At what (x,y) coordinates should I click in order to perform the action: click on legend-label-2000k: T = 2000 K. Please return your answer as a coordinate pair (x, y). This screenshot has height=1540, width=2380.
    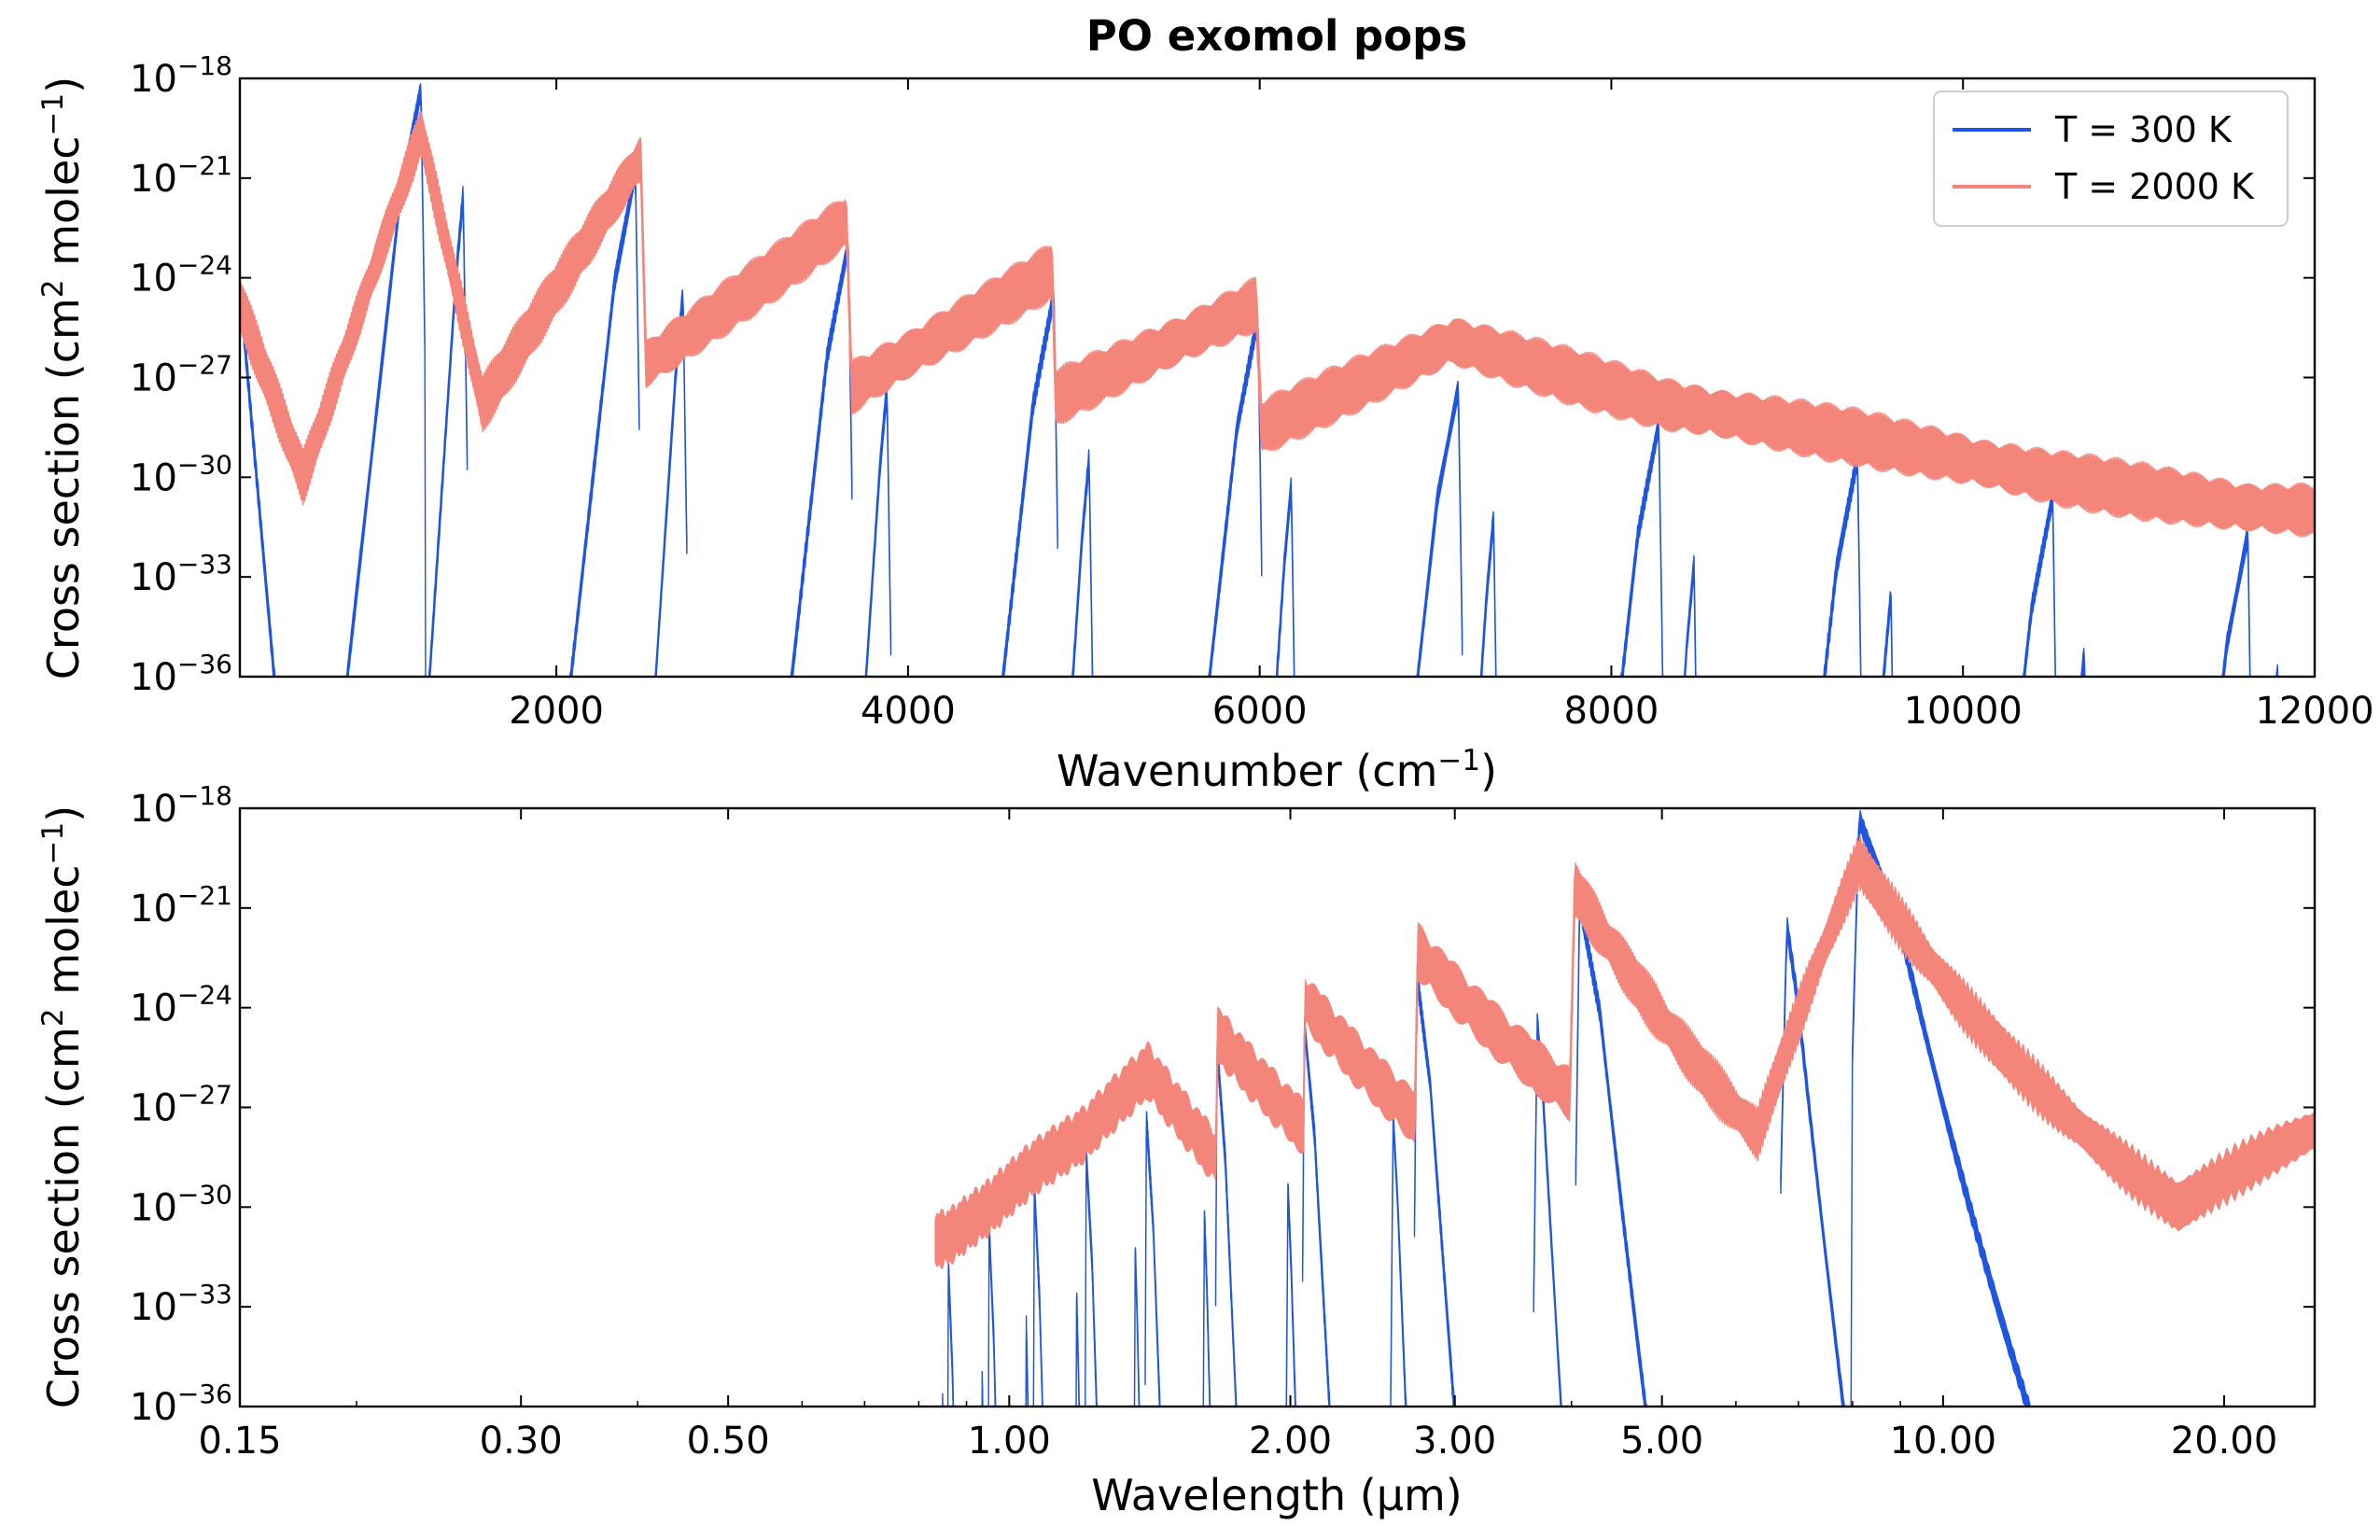
    Looking at the image, I should click on (2154, 186).